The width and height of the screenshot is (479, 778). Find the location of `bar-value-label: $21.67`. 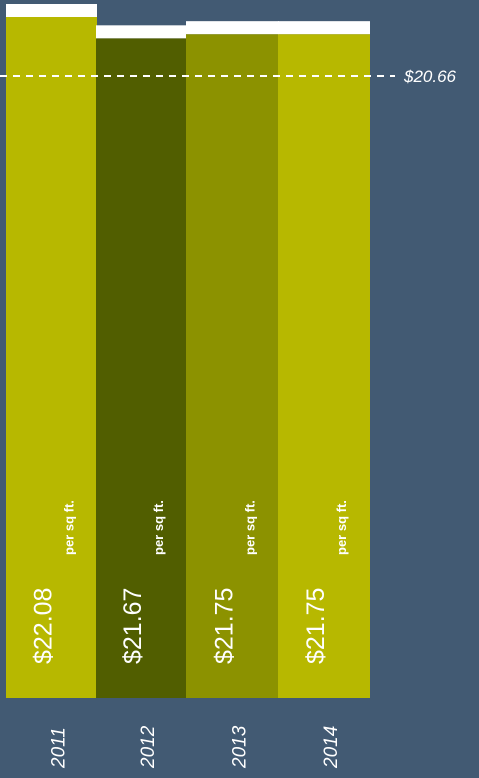

bar-value-label: $21.67 is located at coordinates (133, 626).